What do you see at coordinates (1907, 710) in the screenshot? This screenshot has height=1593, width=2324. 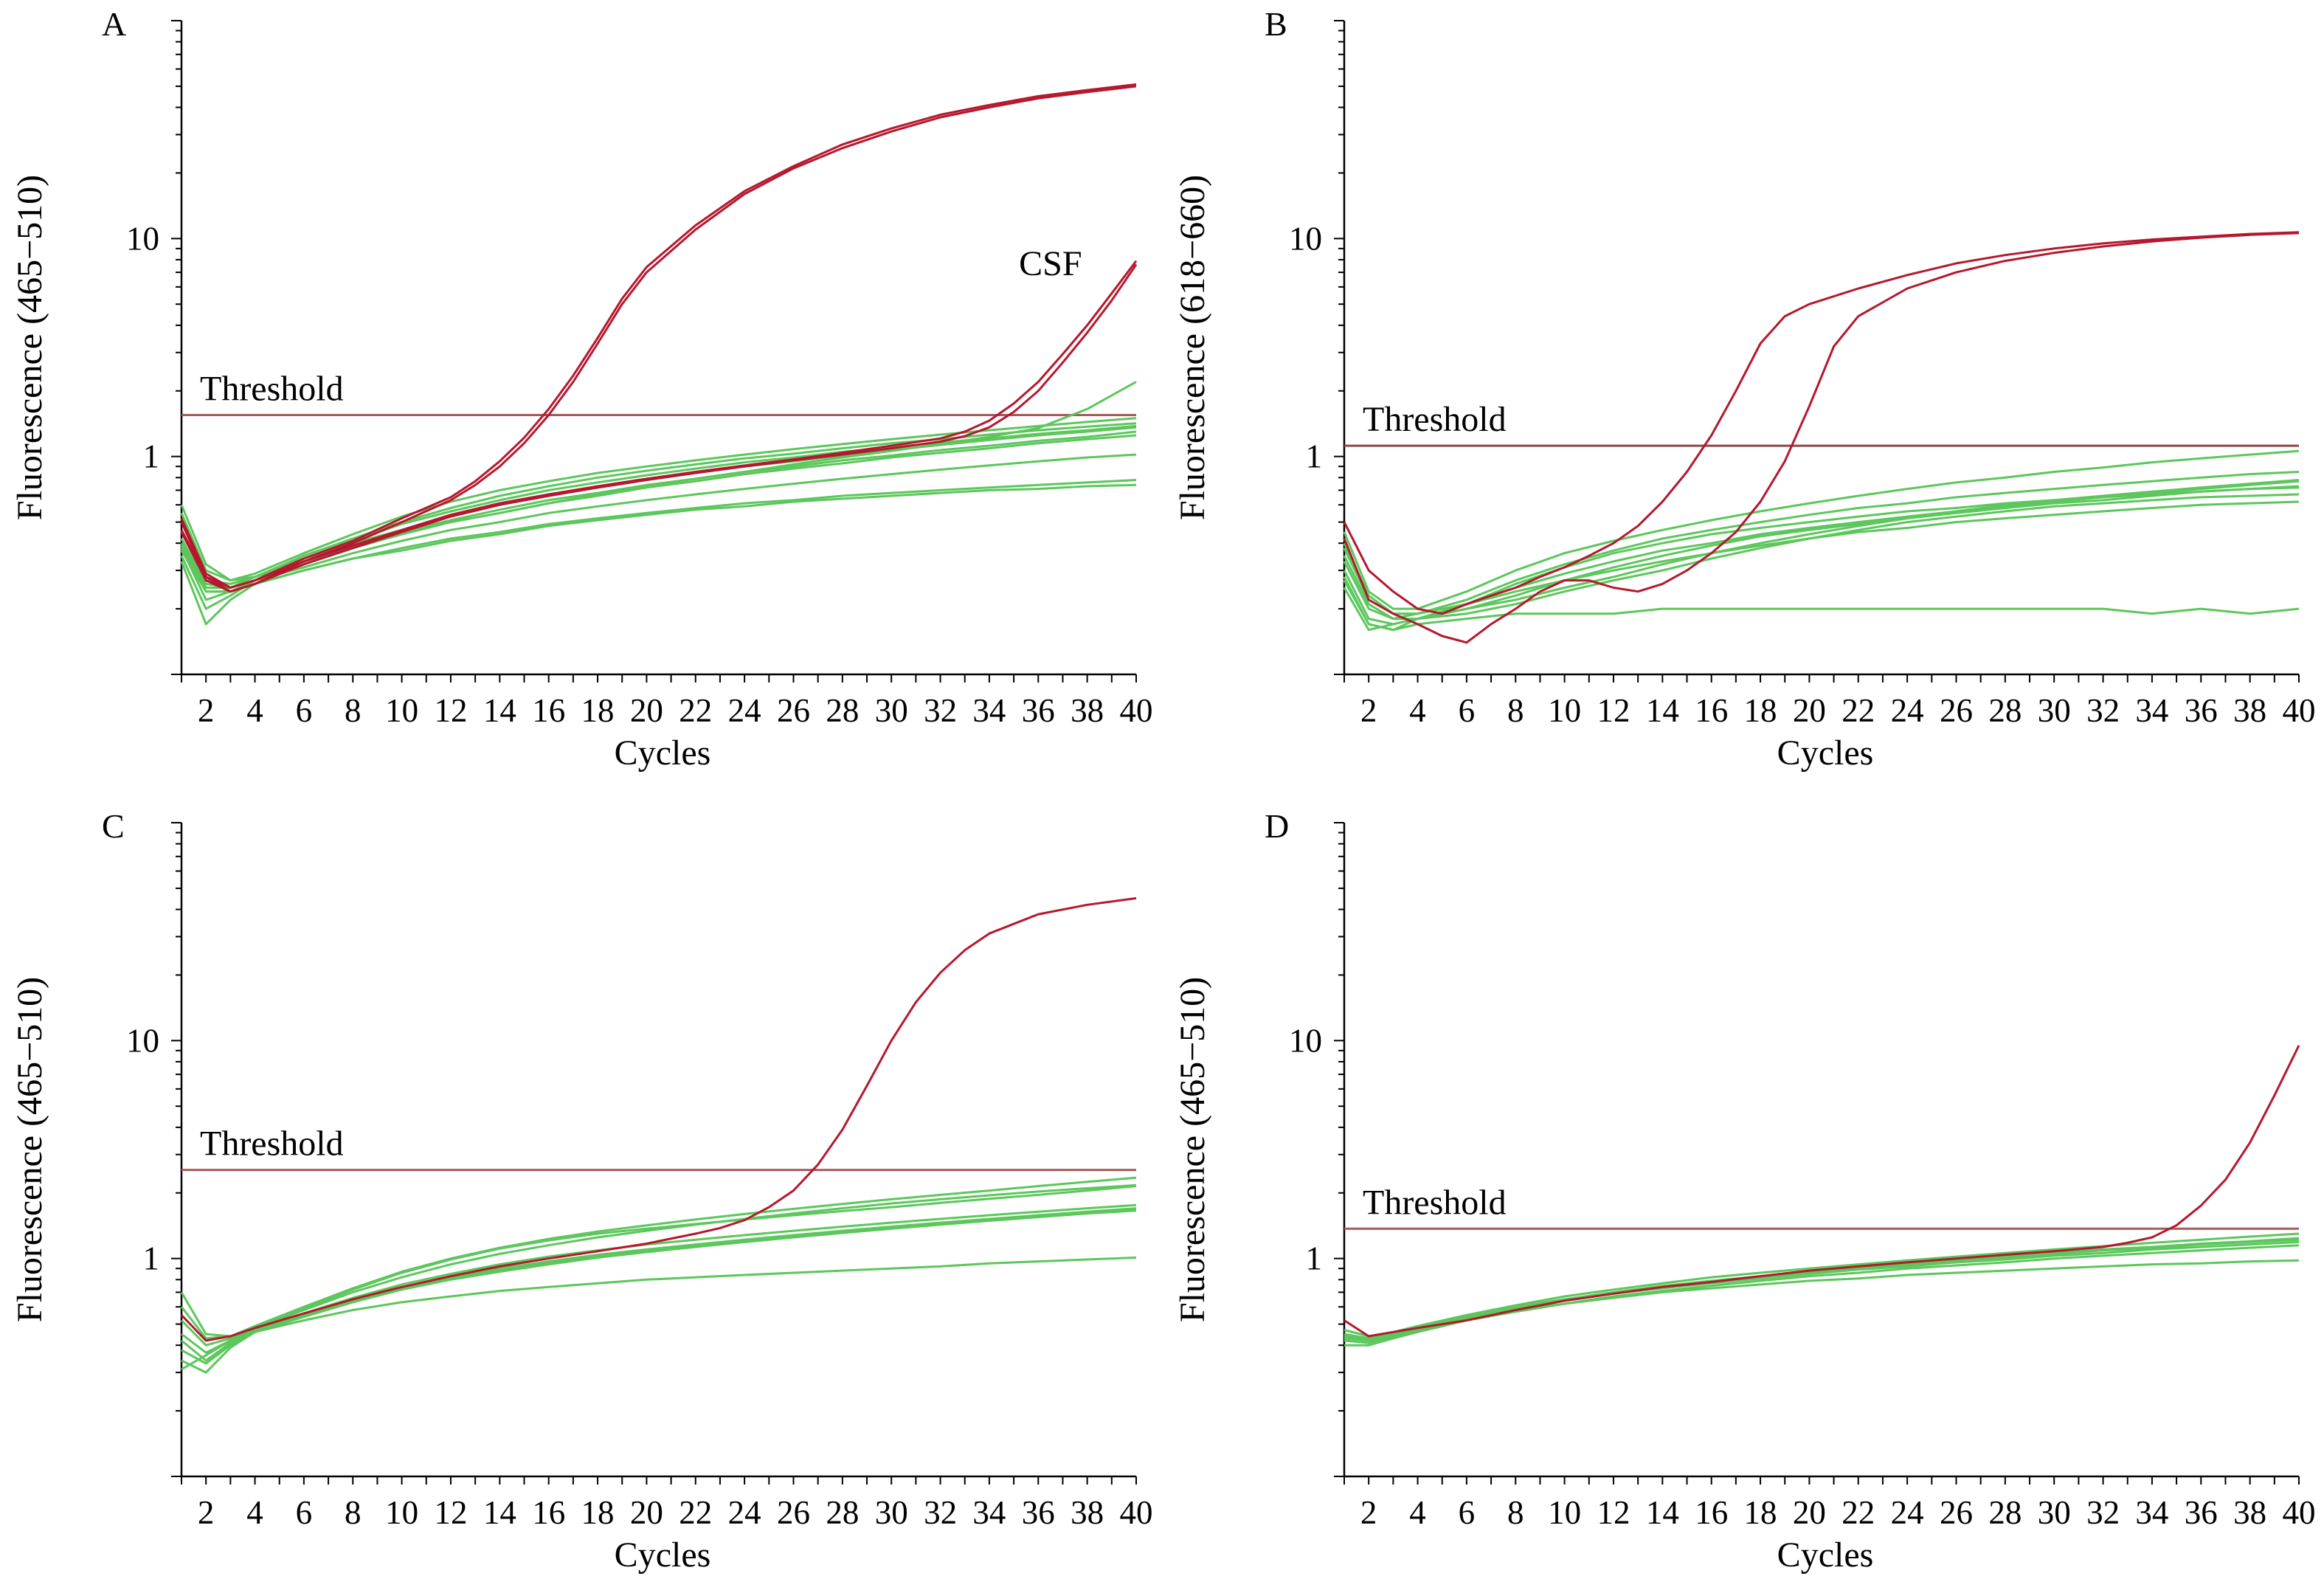 I see `x-tick-label: 24` at bounding box center [1907, 710].